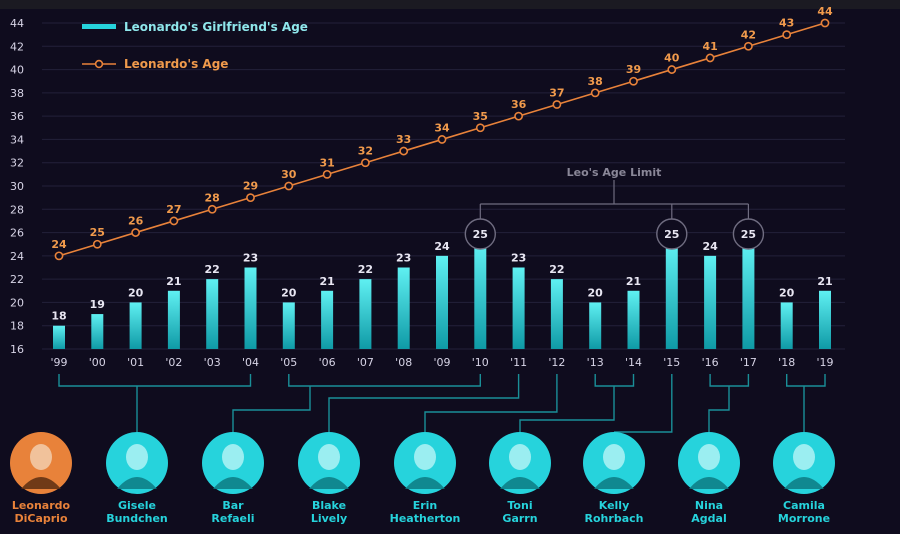 The image size is (900, 534). What do you see at coordinates (671, 362) in the screenshot?
I see `x-tick-label: '15` at bounding box center [671, 362].